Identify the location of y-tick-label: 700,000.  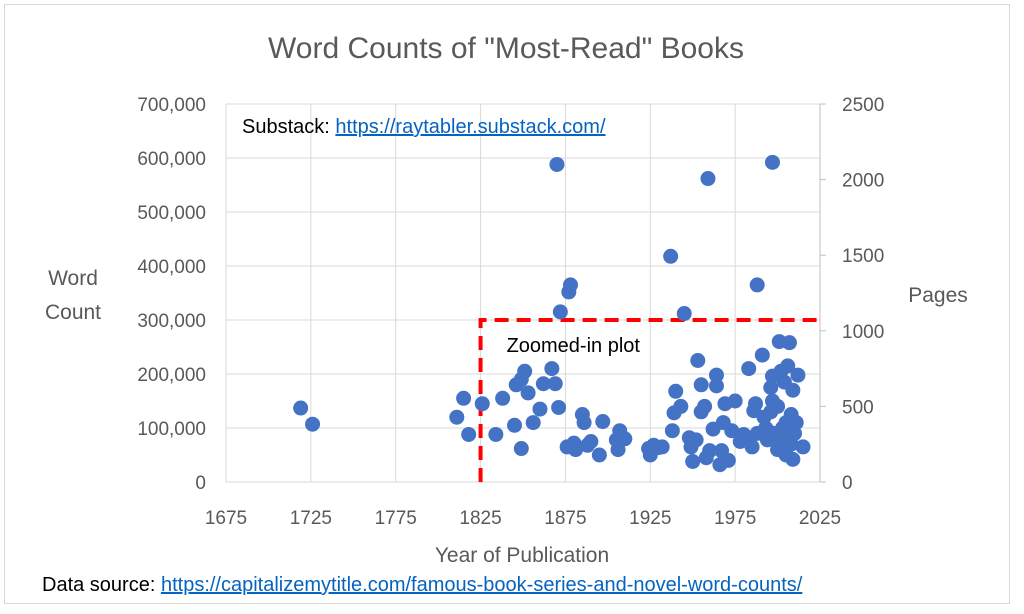
(171, 105).